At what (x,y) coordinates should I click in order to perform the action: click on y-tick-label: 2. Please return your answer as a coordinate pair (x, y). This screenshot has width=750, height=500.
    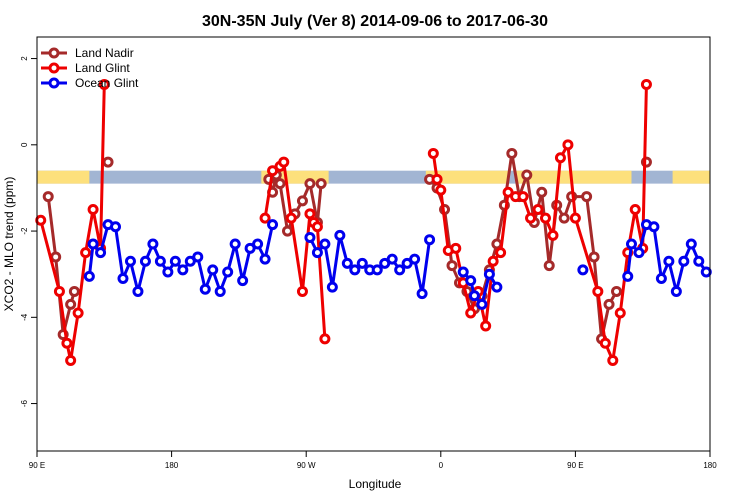
    Looking at the image, I should click on (24, 58).